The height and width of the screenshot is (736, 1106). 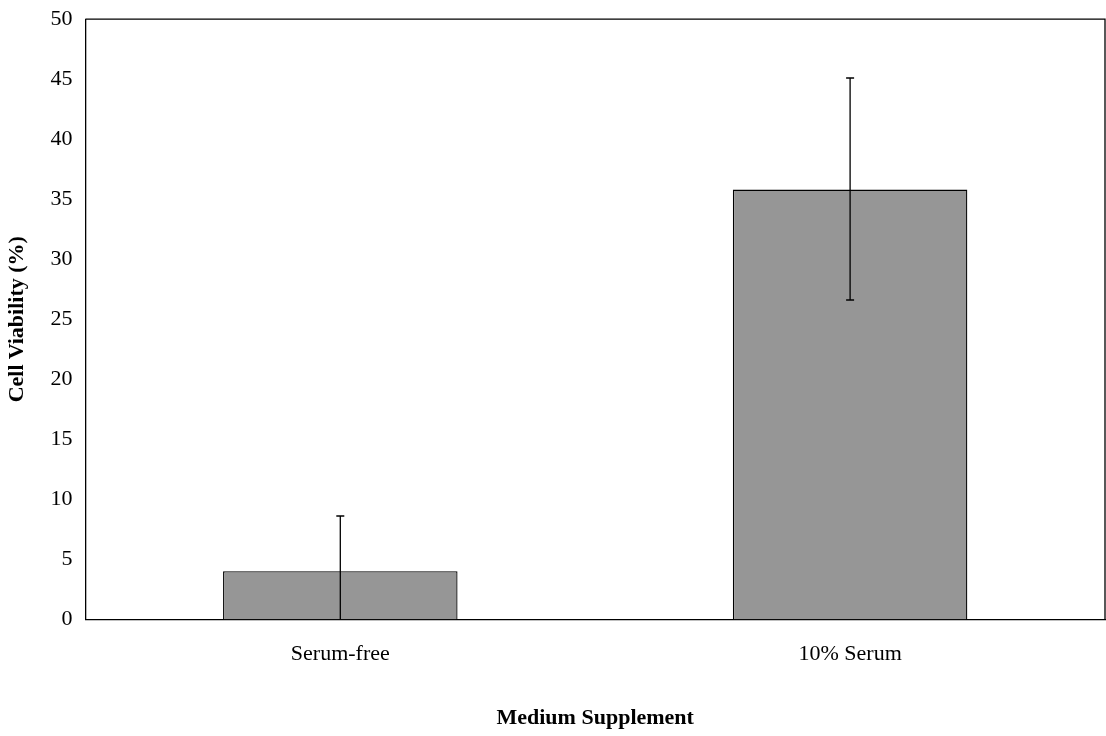 I want to click on y-tick-label: 20, so click(x=61, y=377).